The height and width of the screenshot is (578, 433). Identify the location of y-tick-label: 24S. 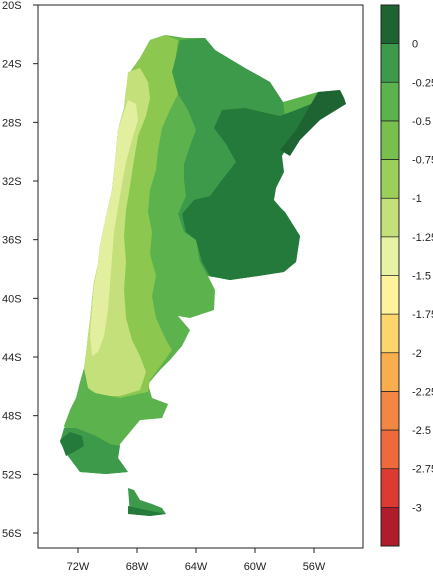
(12, 65).